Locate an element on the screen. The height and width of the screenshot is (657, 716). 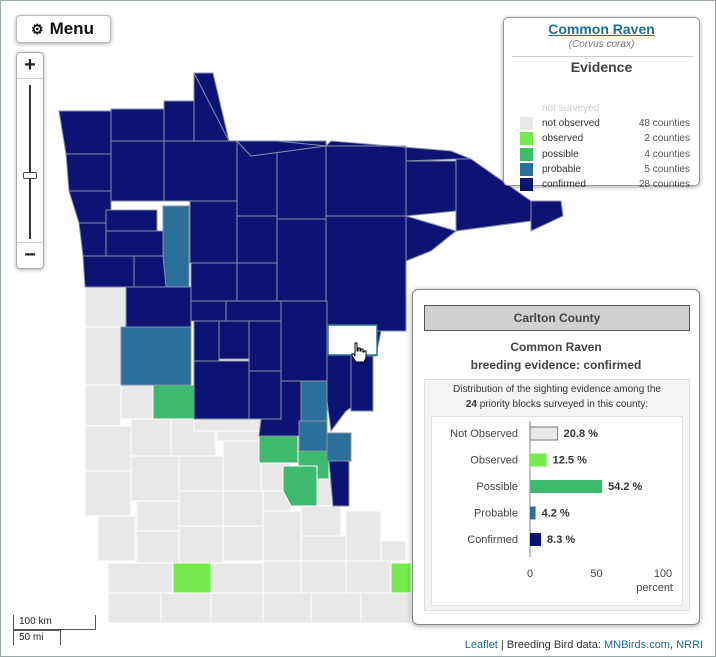
legend-item: possible 4 counties is located at coordinates (605, 155).